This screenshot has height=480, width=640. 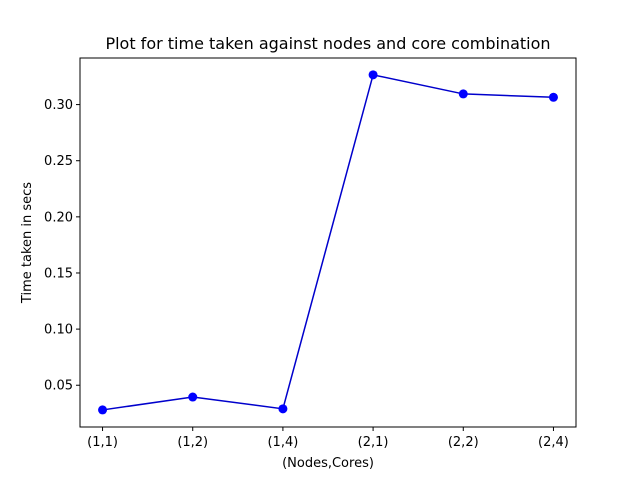 What do you see at coordinates (62, 246) in the screenshot?
I see `y-axis: 0.05 0.10 0.15 0.20 0.25 0.30` at bounding box center [62, 246].